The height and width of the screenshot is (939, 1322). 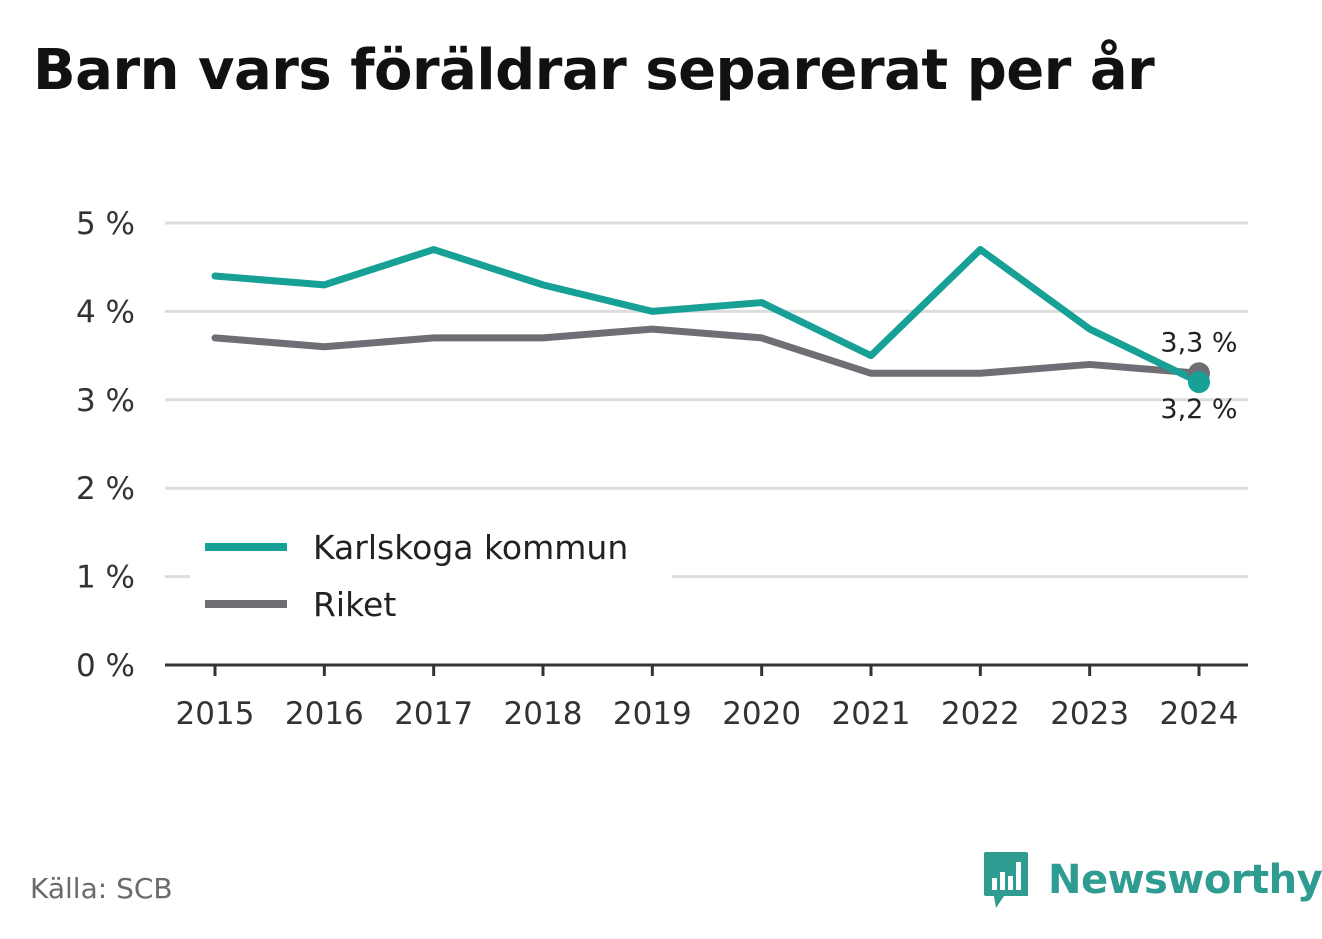 What do you see at coordinates (105, 578) in the screenshot?
I see `y-tick-label: 1 %` at bounding box center [105, 578].